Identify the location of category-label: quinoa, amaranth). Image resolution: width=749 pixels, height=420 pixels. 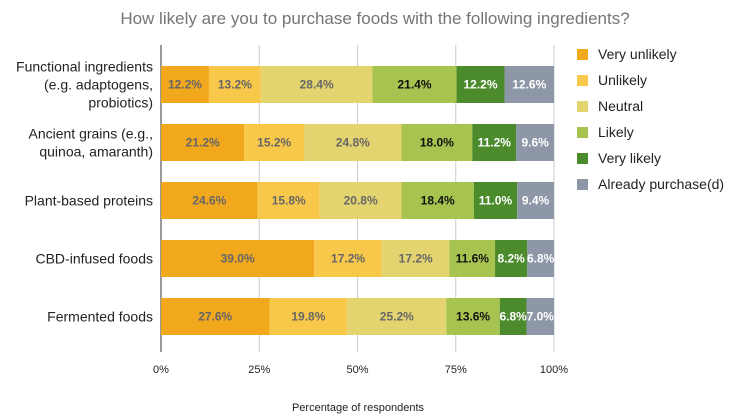
(96, 152).